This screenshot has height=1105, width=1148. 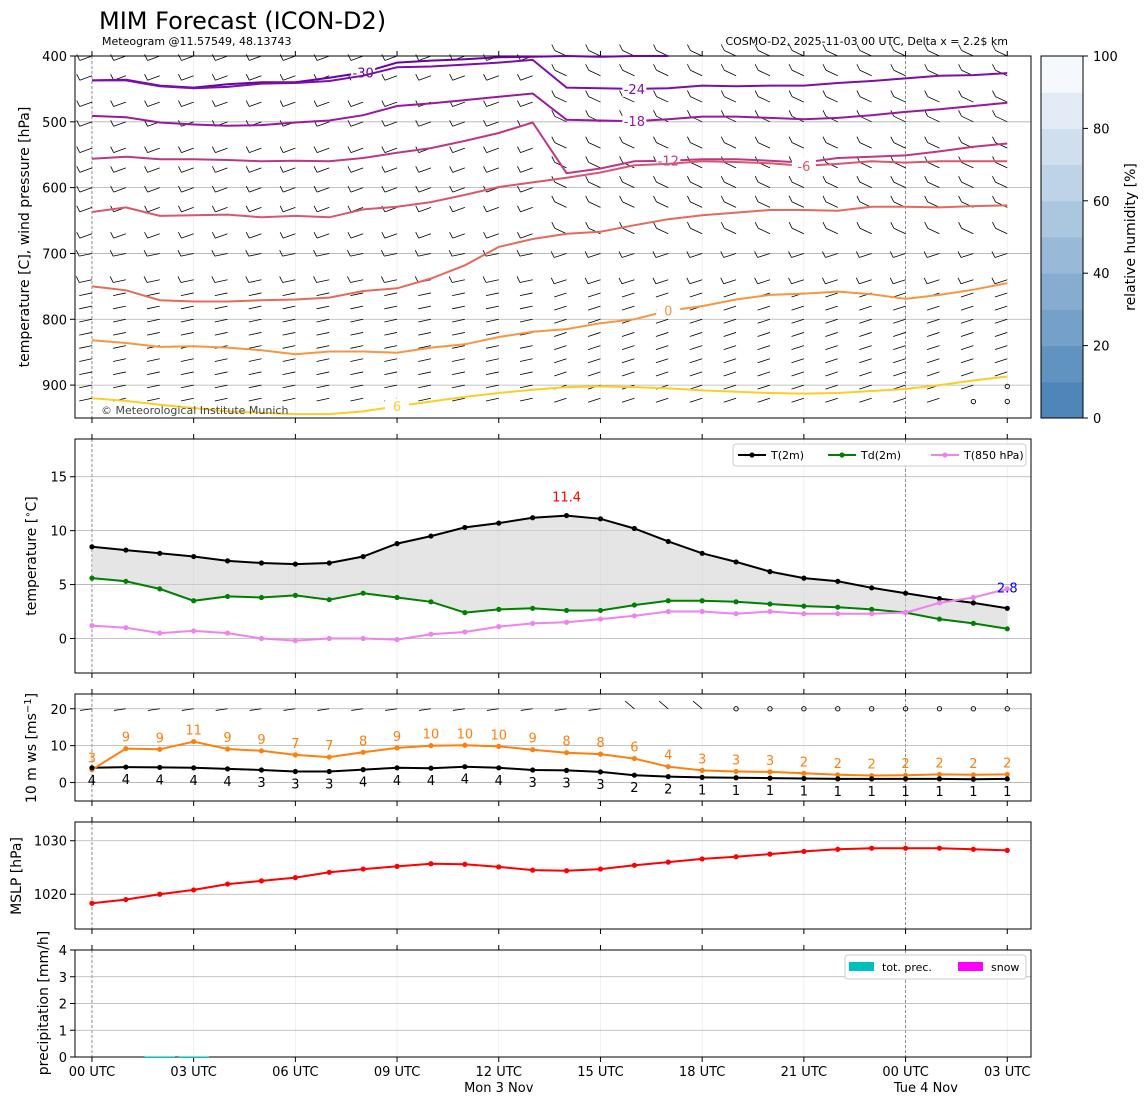 I want to click on colorbar-band, so click(x=1062, y=364).